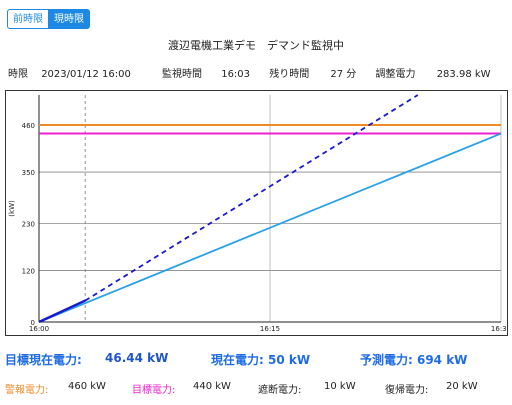 This screenshot has height=405, width=512. I want to click on current-power-line, so click(62, 311).